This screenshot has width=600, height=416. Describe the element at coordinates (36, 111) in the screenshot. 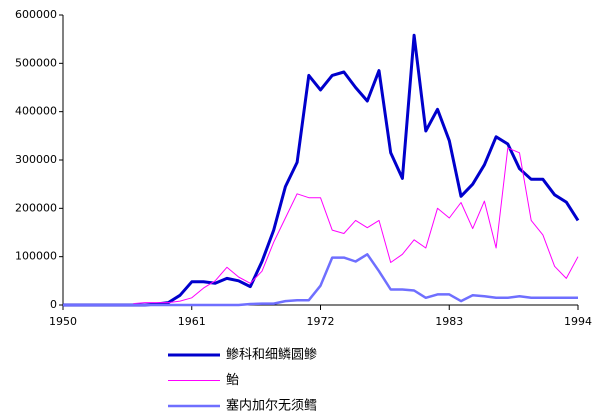

I see `y-tick-label: 400000` at that location.